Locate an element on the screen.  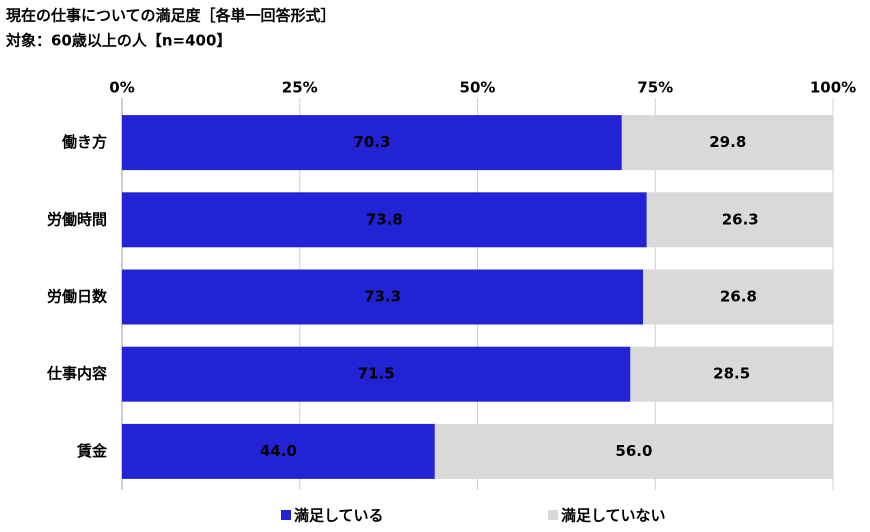
legend-label: 満足していない is located at coordinates (613, 516).